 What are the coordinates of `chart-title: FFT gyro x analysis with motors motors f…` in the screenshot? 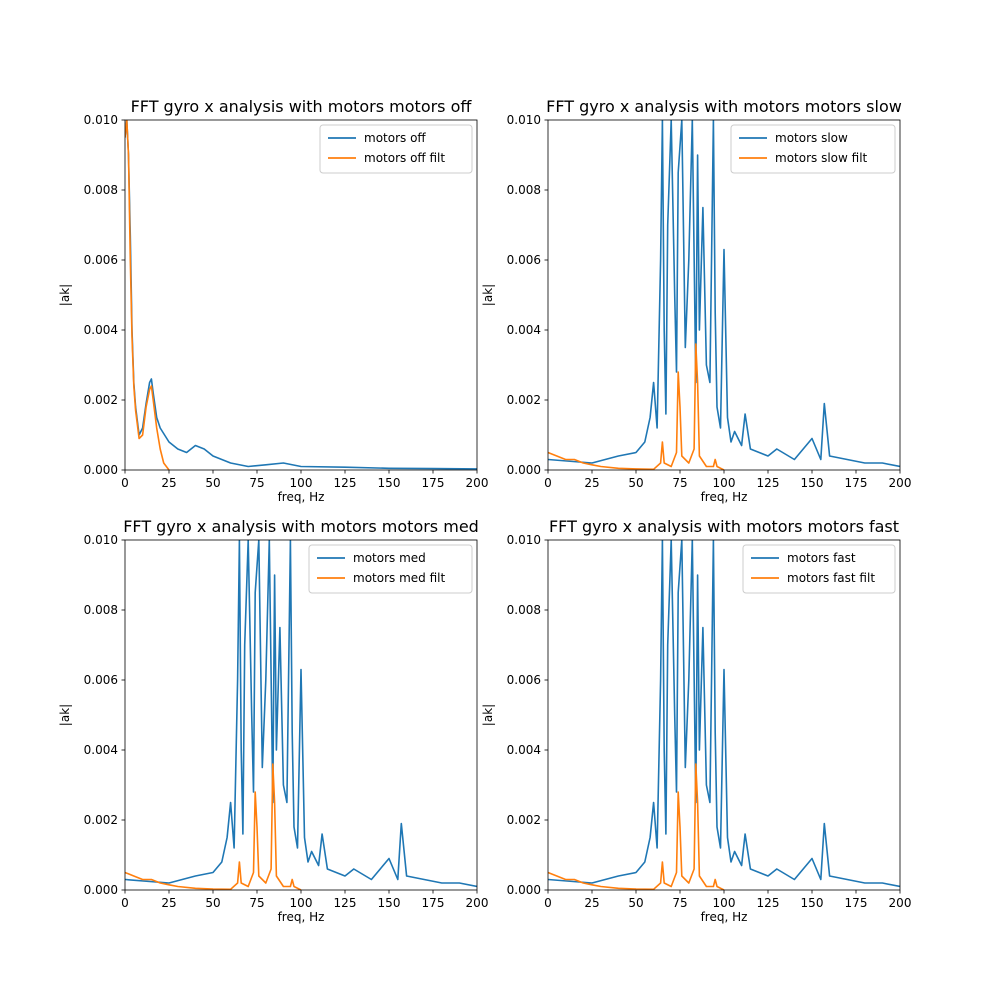 It's located at (724, 526).